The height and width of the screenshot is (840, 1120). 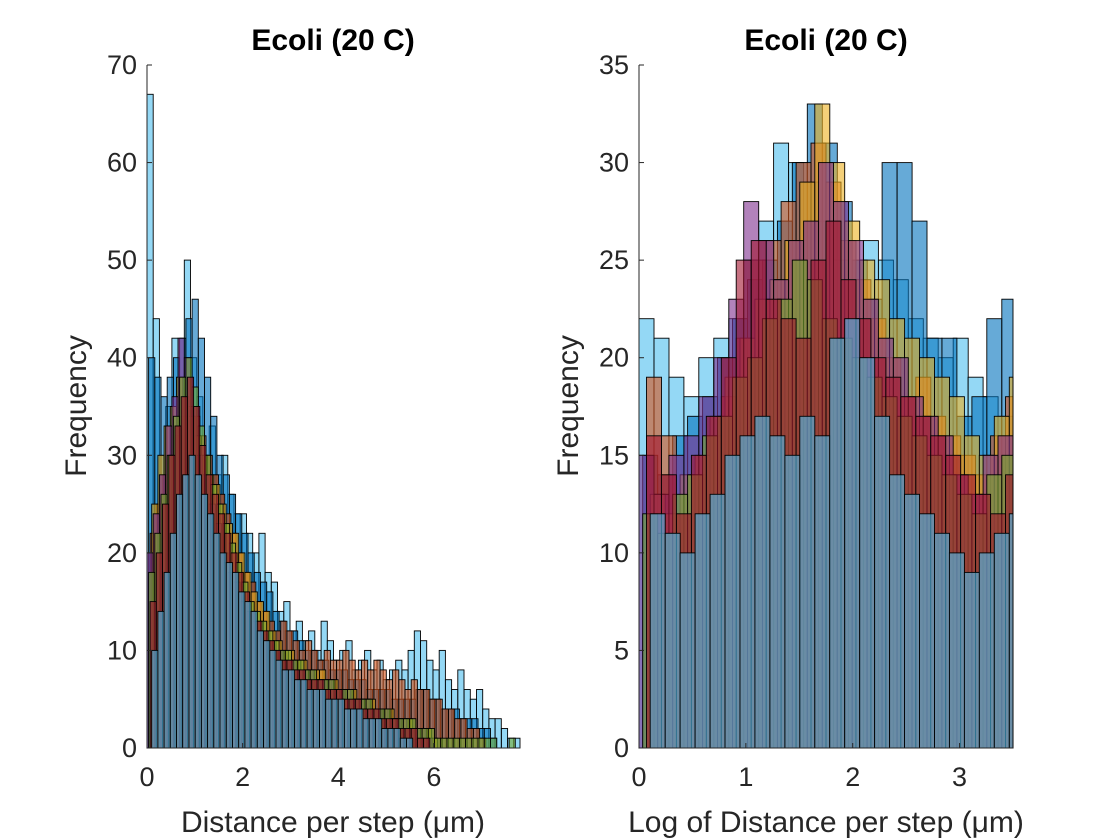 What do you see at coordinates (614, 163) in the screenshot?
I see `right-y-tick-label: 30` at bounding box center [614, 163].